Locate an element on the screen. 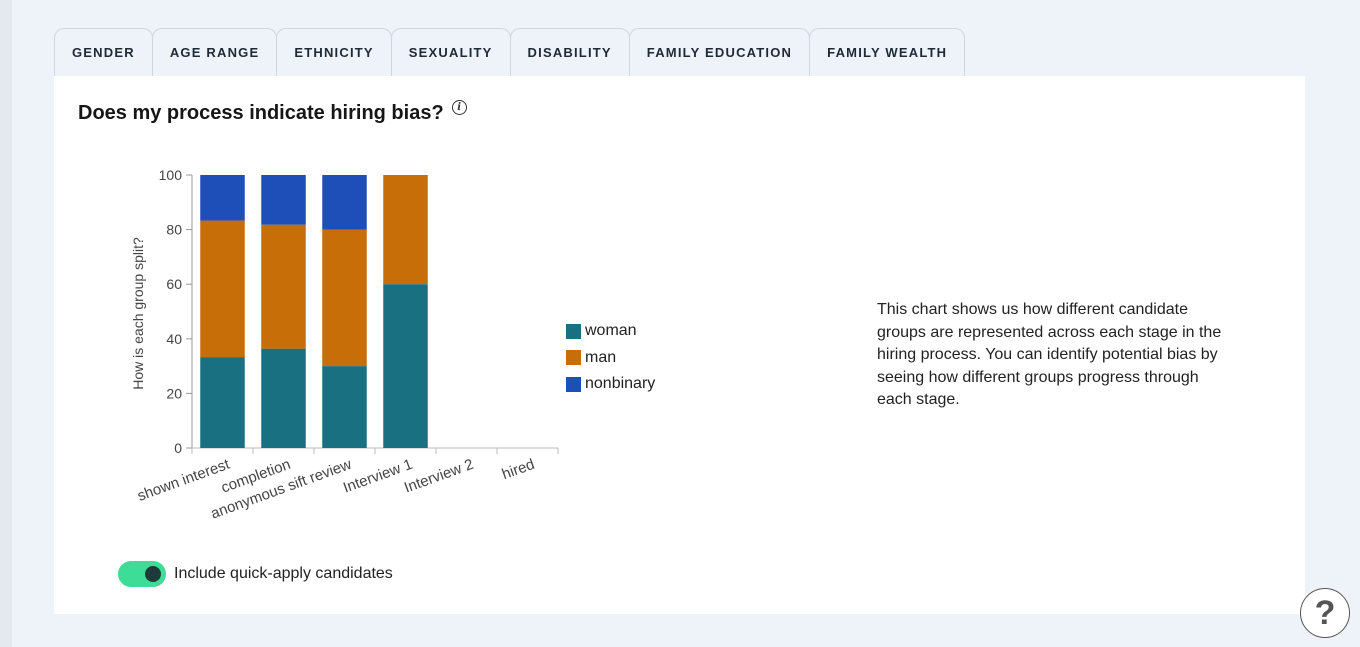 The image size is (1360, 647). info-icon: i is located at coordinates (459, 107).